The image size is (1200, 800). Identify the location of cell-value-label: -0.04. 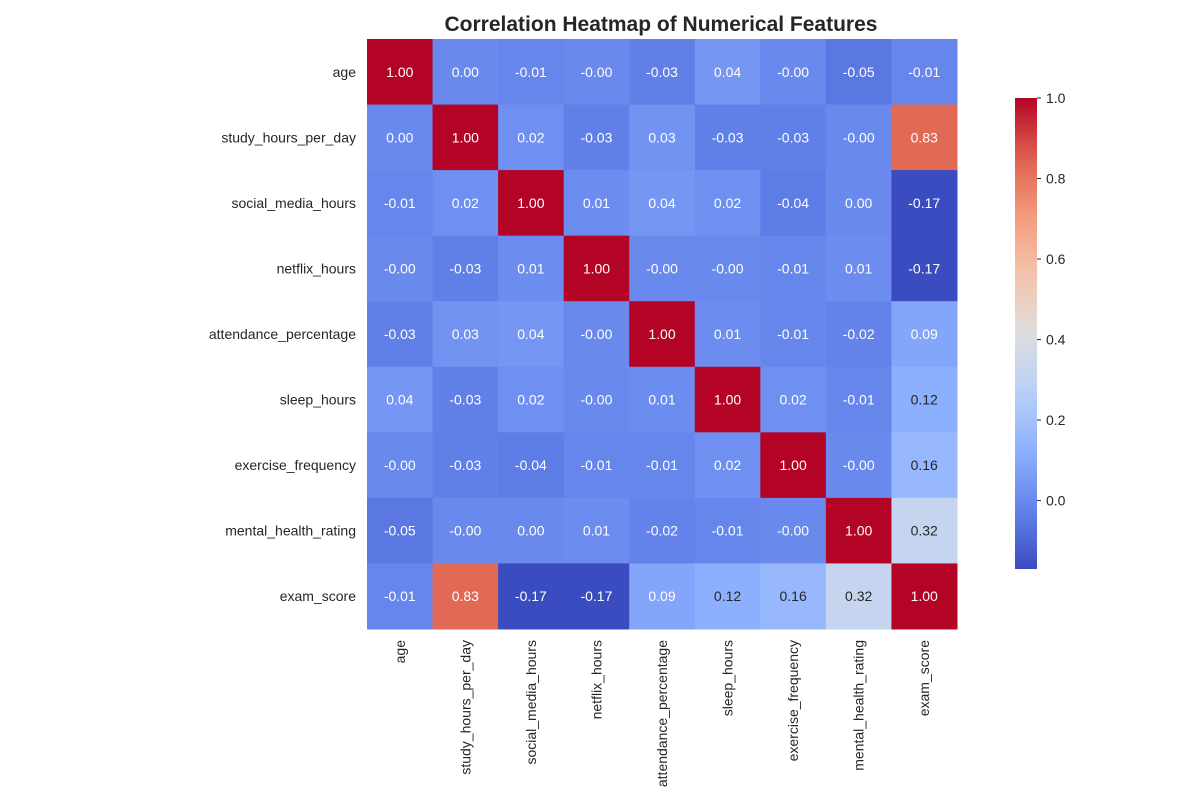
(531, 465).